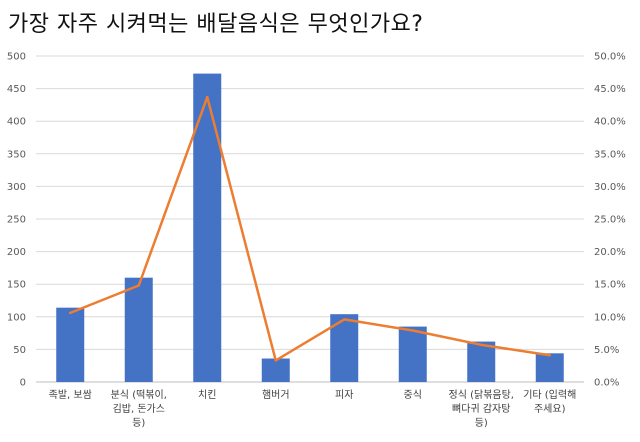  I want to click on y-right-tick-label: 5.0%, so click(606, 350).